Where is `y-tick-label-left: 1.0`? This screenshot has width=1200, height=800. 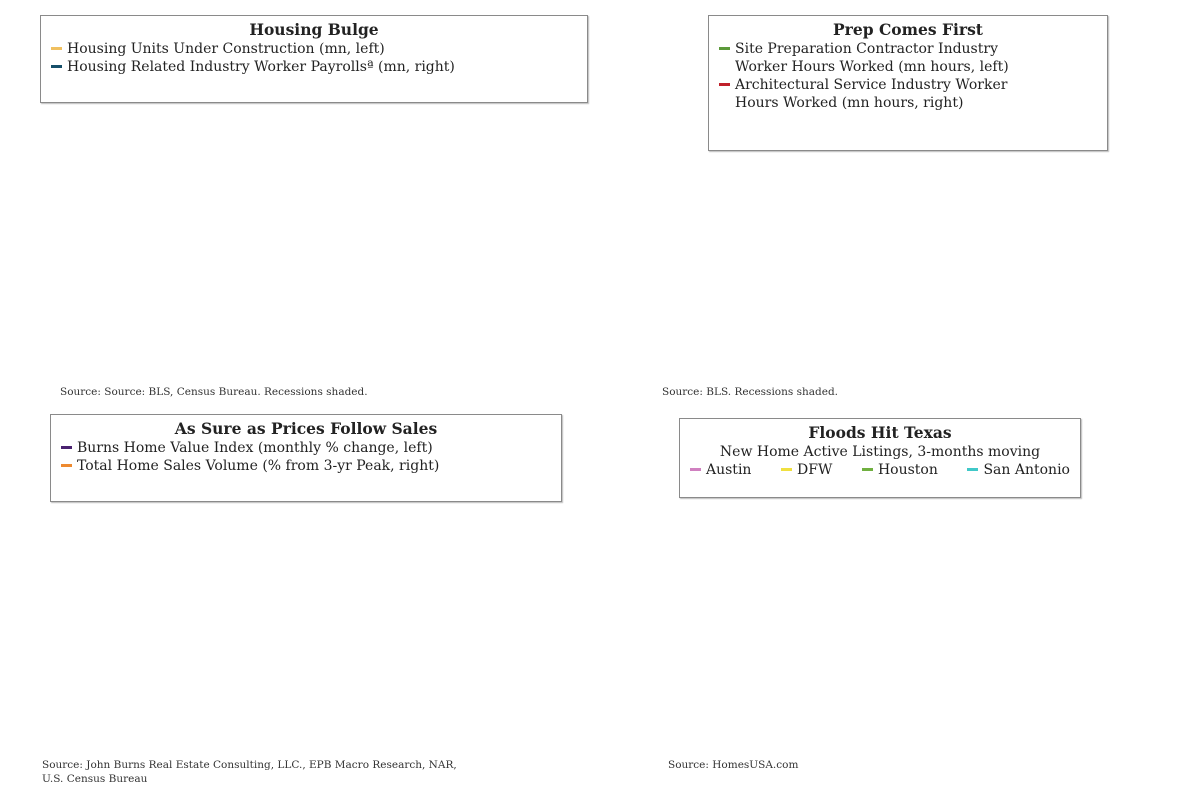
y-tick-label-left: 1.0 is located at coordinates (33, 570).